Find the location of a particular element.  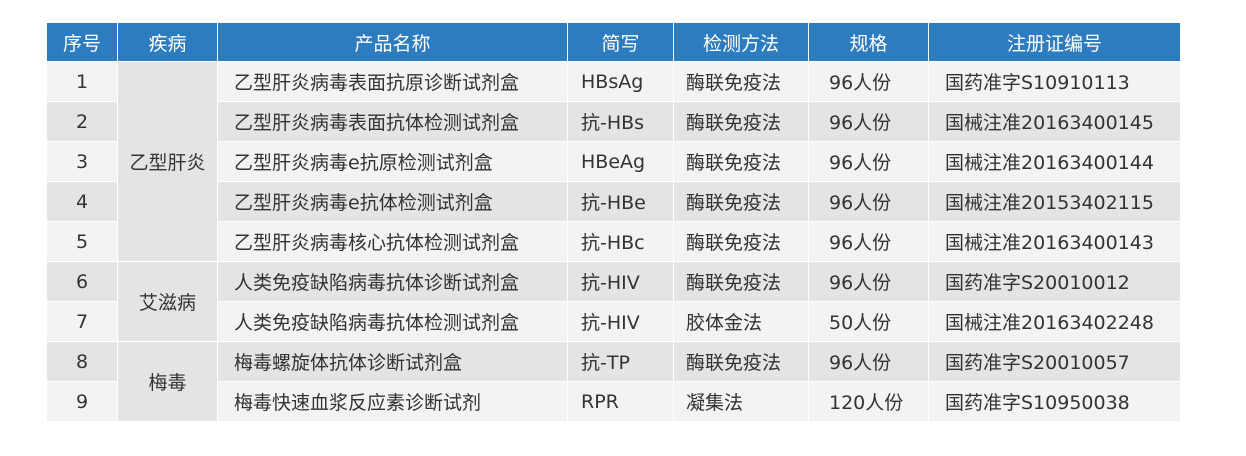

cell-test-method: 凝集法 is located at coordinates (741, 401).